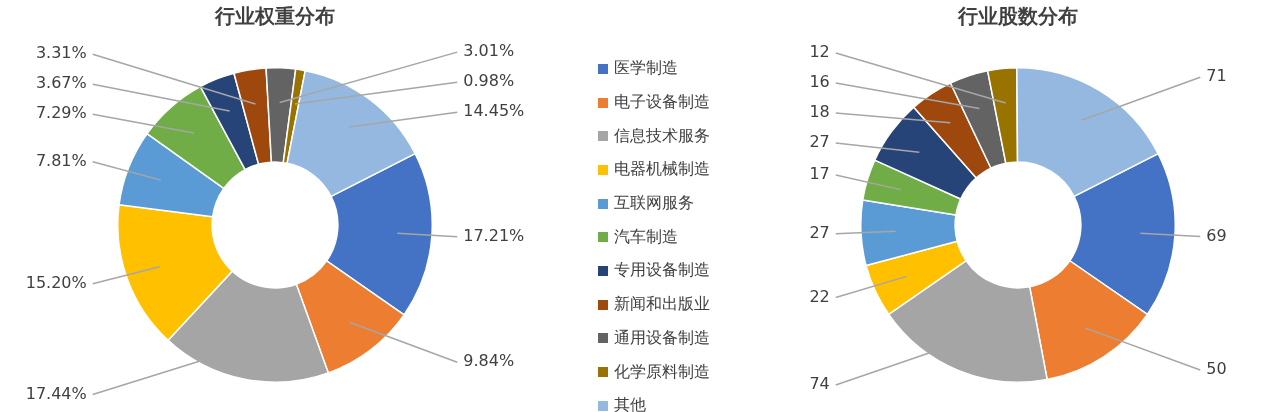 The image size is (1287, 412). What do you see at coordinates (662, 372) in the screenshot?
I see `legend-label: 化学原料制造` at bounding box center [662, 372].